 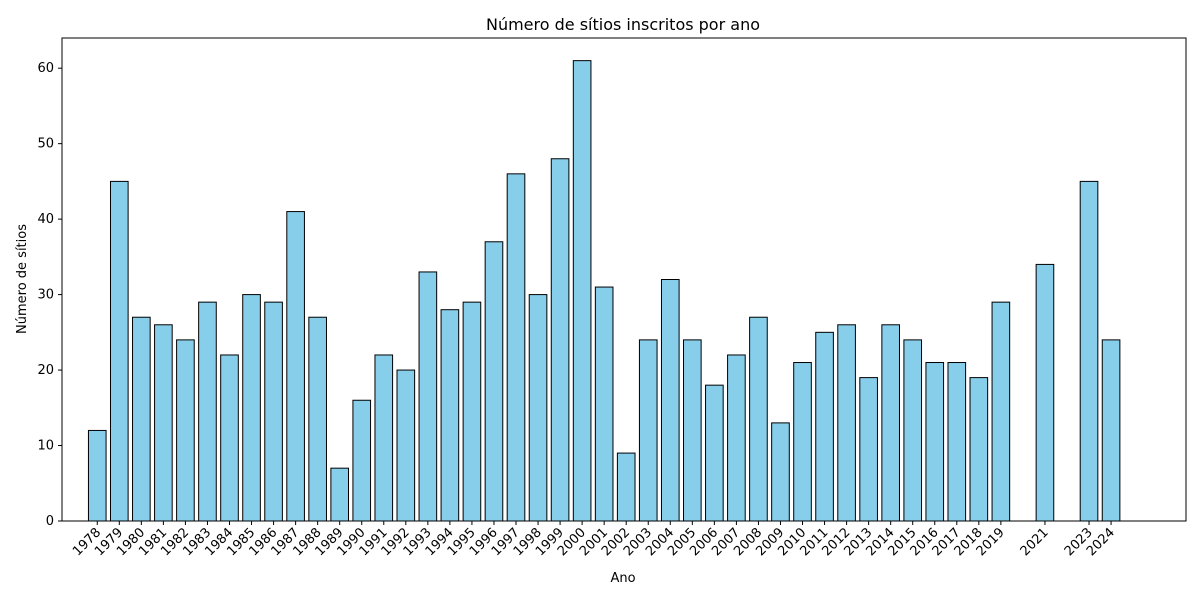 What do you see at coordinates (623, 24) in the screenshot?
I see `chart-title: Número de sítios inscritos por ano` at bounding box center [623, 24].